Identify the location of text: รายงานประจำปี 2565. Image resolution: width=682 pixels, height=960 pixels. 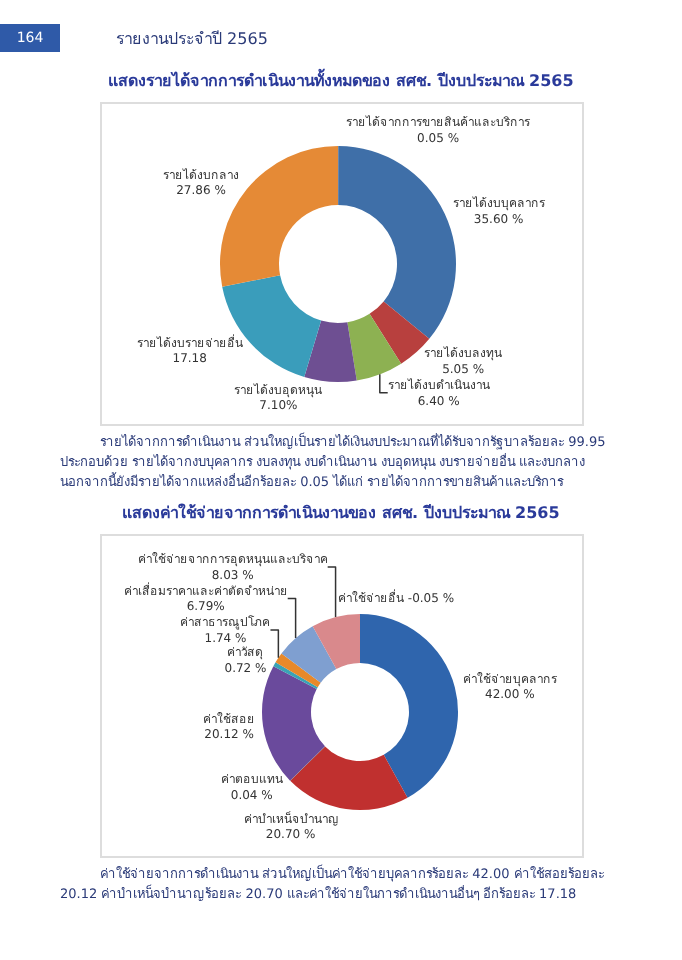
(192, 39).